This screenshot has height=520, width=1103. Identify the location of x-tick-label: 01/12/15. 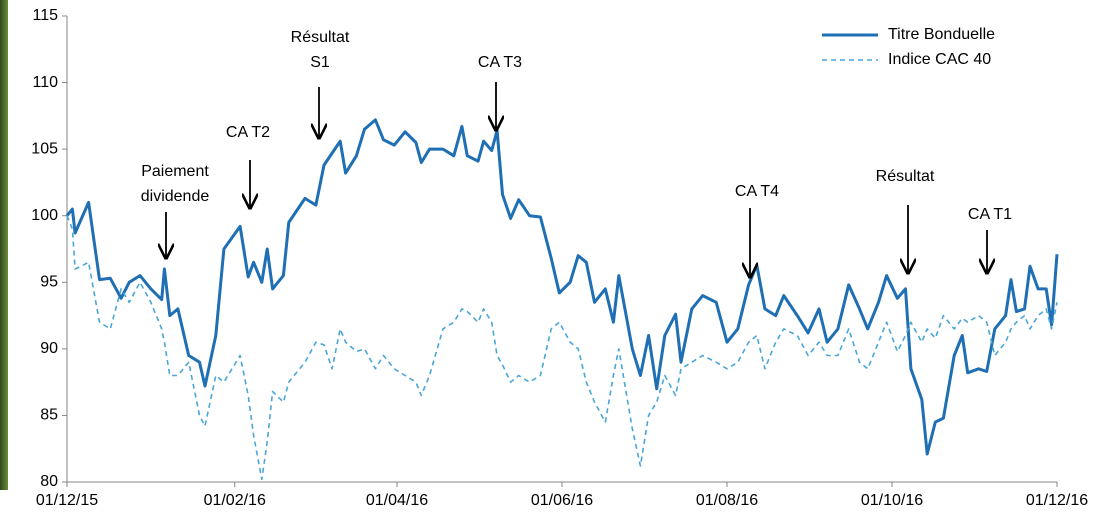
(67, 500).